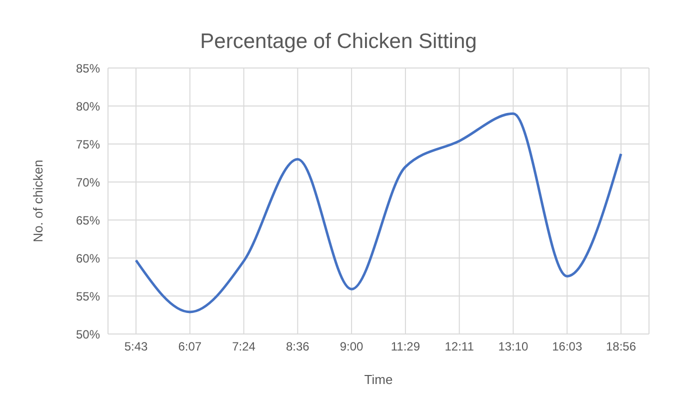 Image resolution: width=677 pixels, height=412 pixels. I want to click on x-tick-label: 16:03, so click(567, 347).